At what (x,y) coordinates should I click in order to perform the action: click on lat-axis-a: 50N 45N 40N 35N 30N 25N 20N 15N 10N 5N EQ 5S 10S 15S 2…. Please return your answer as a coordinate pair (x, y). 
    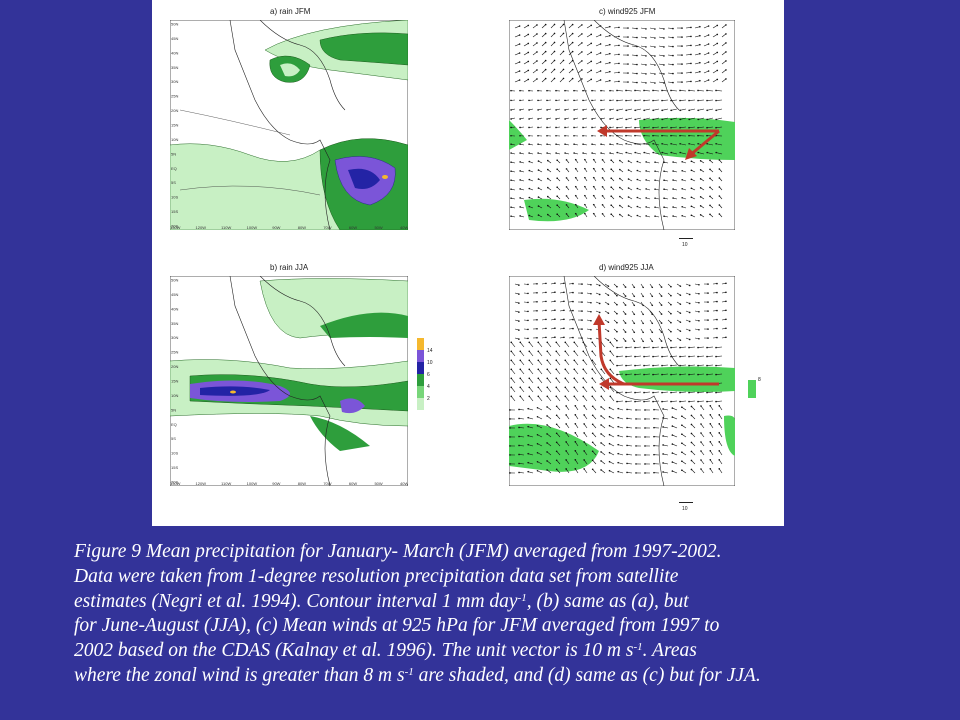
    Looking at the image, I should click on (174, 125).